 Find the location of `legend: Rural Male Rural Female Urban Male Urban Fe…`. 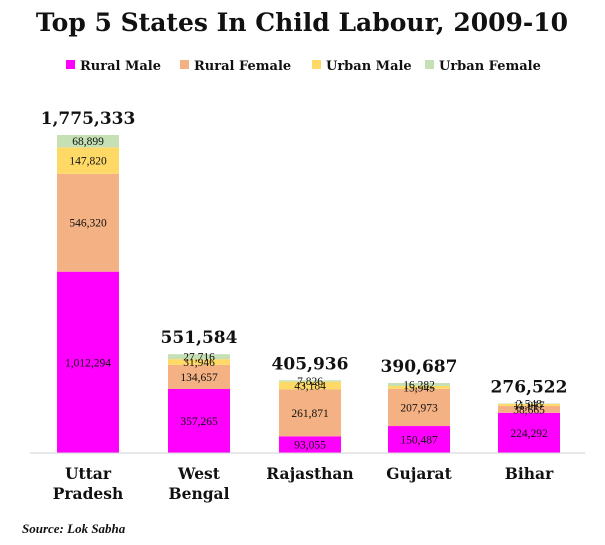

legend: Rural Male Rural Female Urban Male Urban Fe… is located at coordinates (303, 66).